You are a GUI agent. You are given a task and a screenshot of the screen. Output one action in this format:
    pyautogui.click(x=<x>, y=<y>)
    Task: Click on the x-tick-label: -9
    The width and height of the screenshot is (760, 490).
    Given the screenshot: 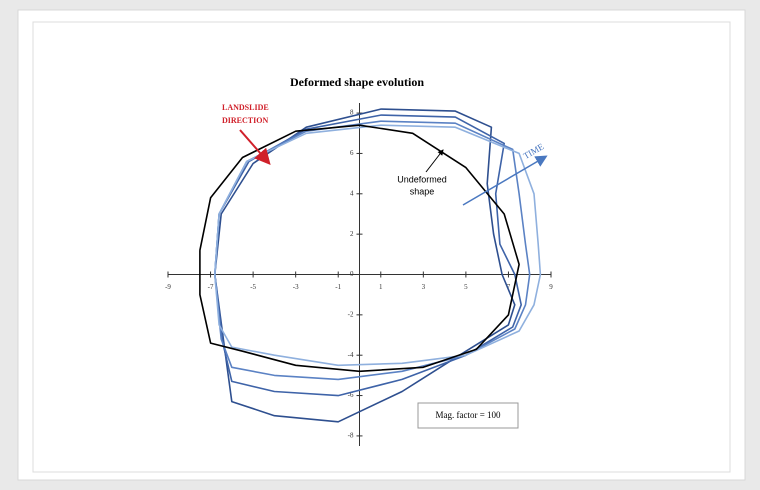 What is the action you would take?
    pyautogui.click(x=168, y=287)
    